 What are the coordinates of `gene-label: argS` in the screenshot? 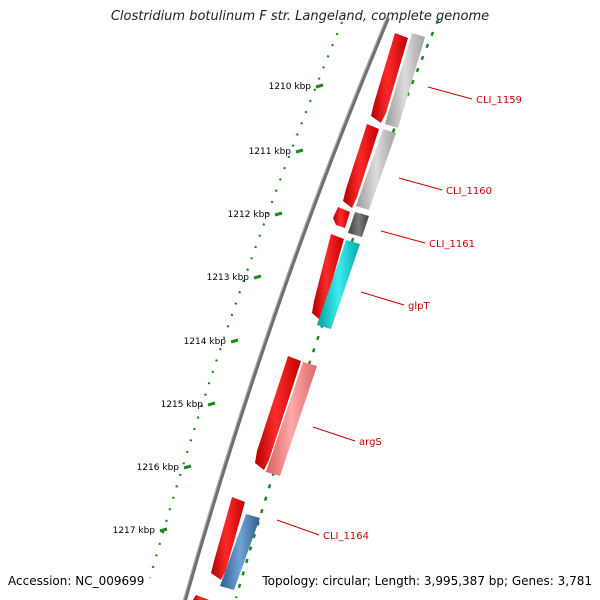 It's located at (370, 442).